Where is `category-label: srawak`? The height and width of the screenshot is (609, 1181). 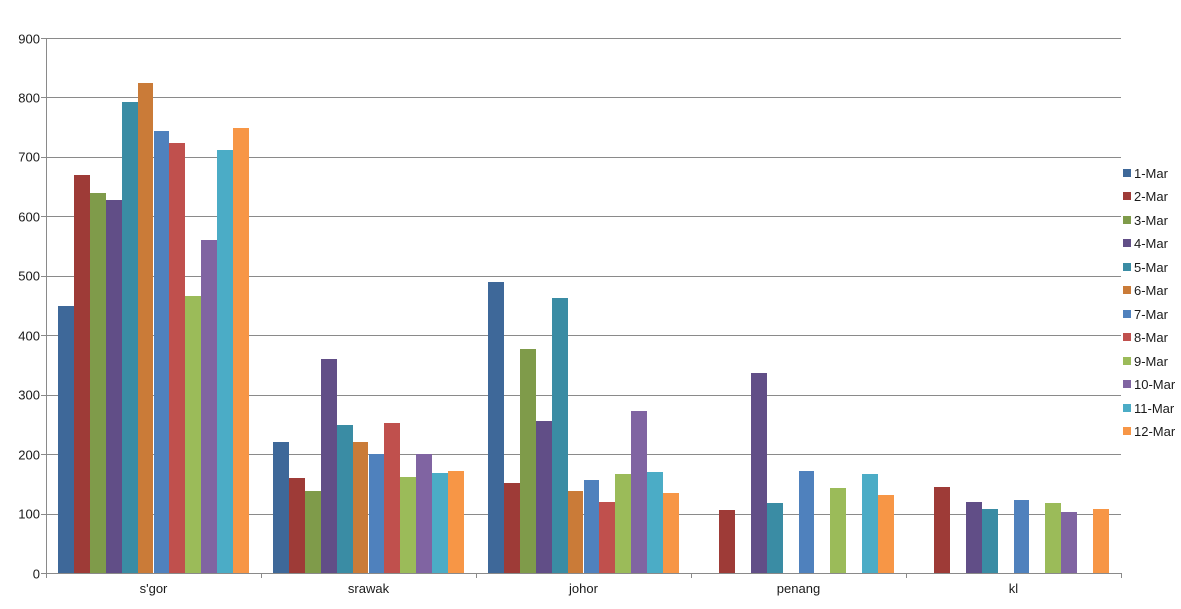 category-label: srawak is located at coordinates (368, 588).